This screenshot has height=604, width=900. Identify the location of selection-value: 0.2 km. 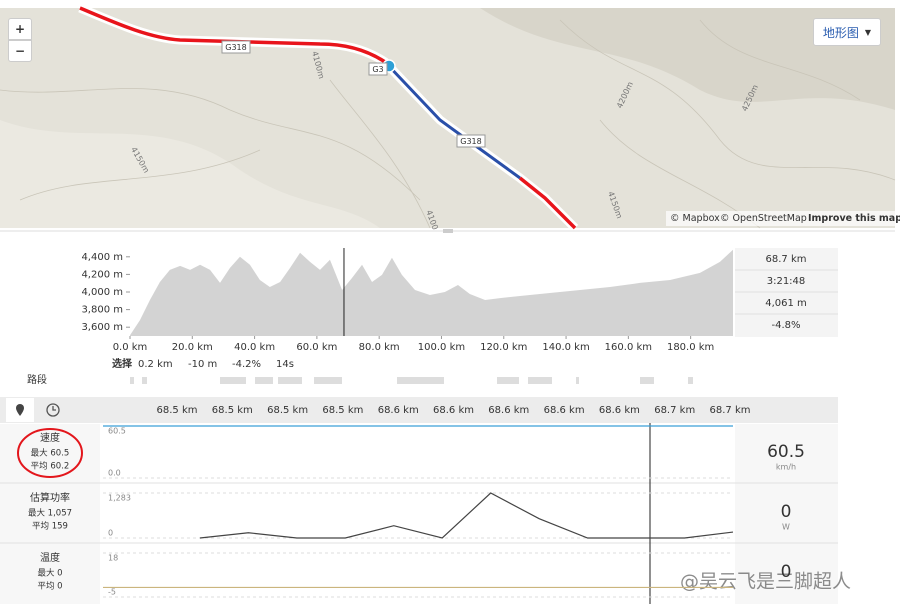
(155, 364).